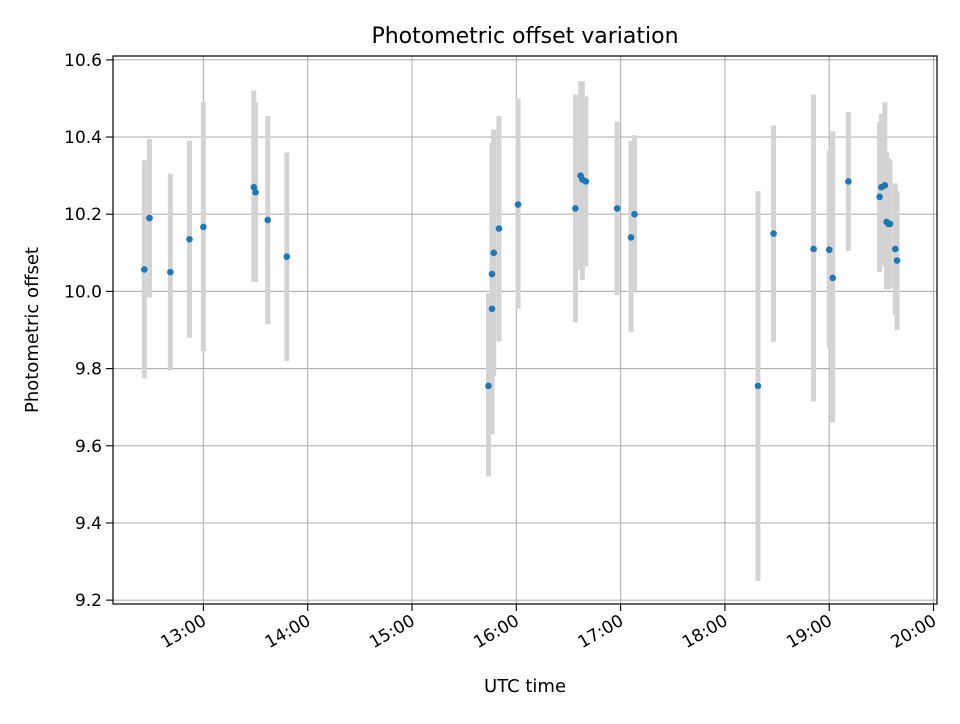  Describe the element at coordinates (601, 632) in the screenshot. I see `x-tick-label: 17:00` at that location.